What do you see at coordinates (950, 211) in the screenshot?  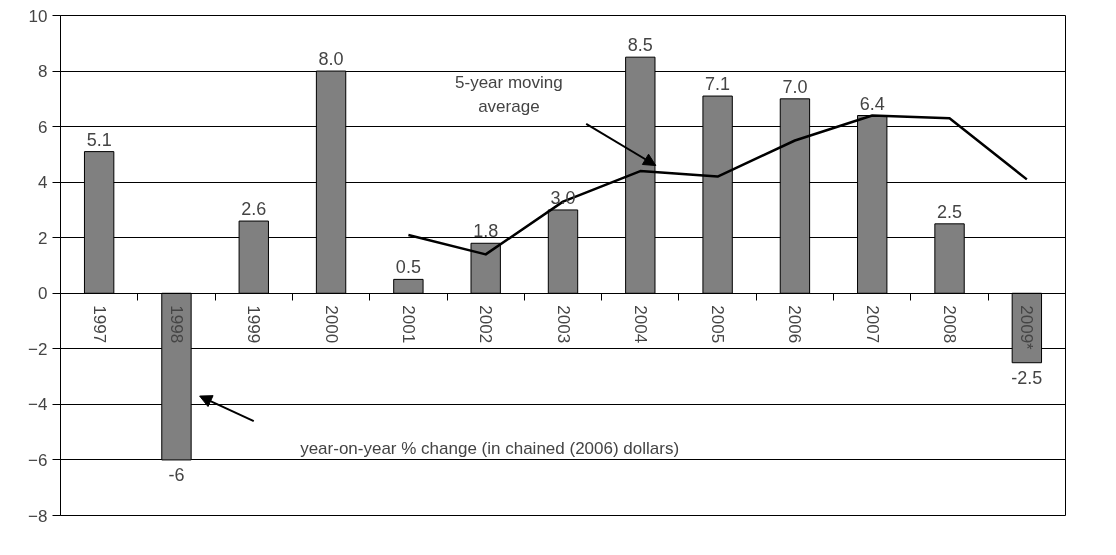 I see `data-label: 2.5` at bounding box center [950, 211].